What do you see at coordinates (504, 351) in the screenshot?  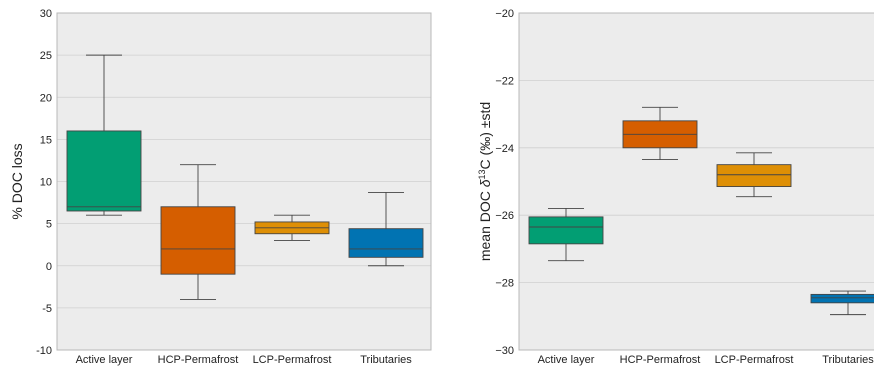 I see `y-tick-label: −30` at bounding box center [504, 351].